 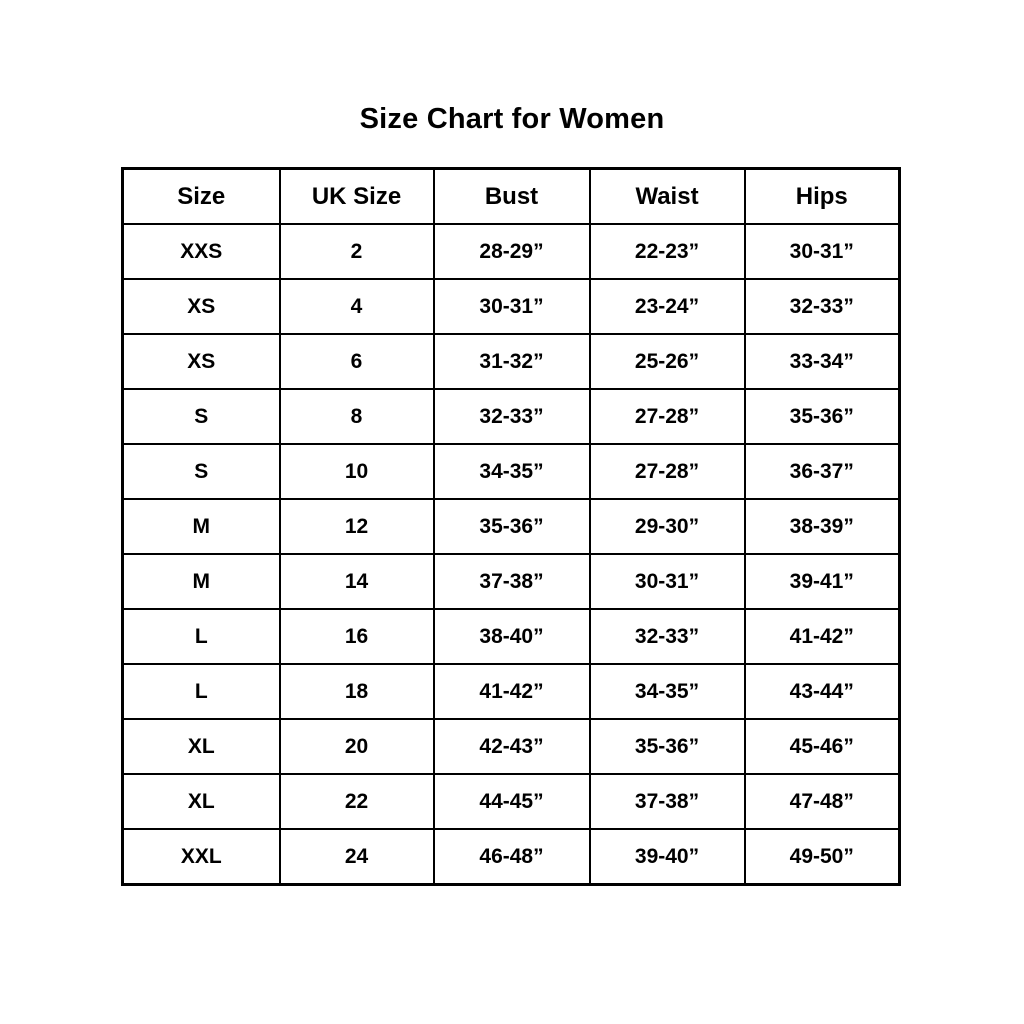 I want to click on table-cell: 10, so click(x=356, y=471).